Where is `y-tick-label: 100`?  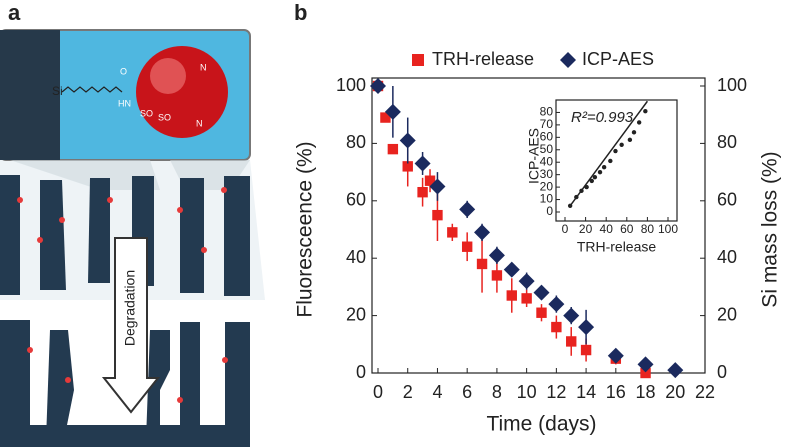
y-tick-label: 100 is located at coordinates (351, 85).